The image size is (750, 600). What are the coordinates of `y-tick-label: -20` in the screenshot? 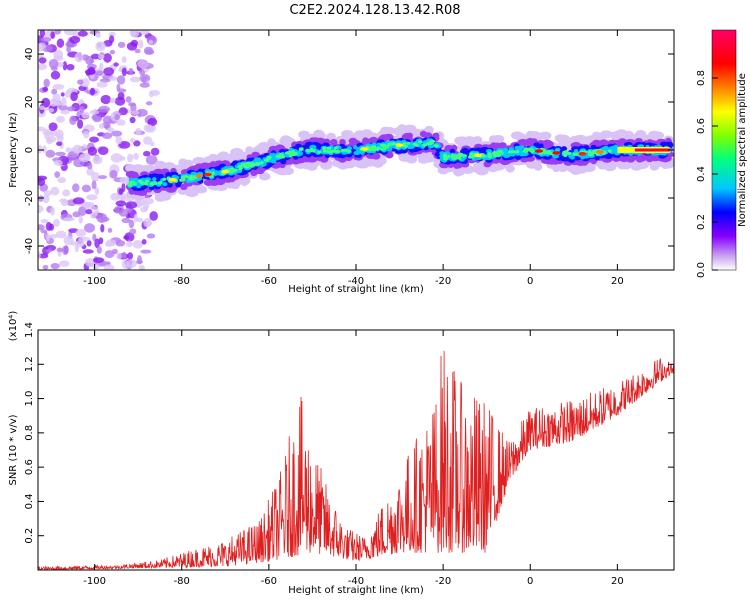 It's located at (29, 198).